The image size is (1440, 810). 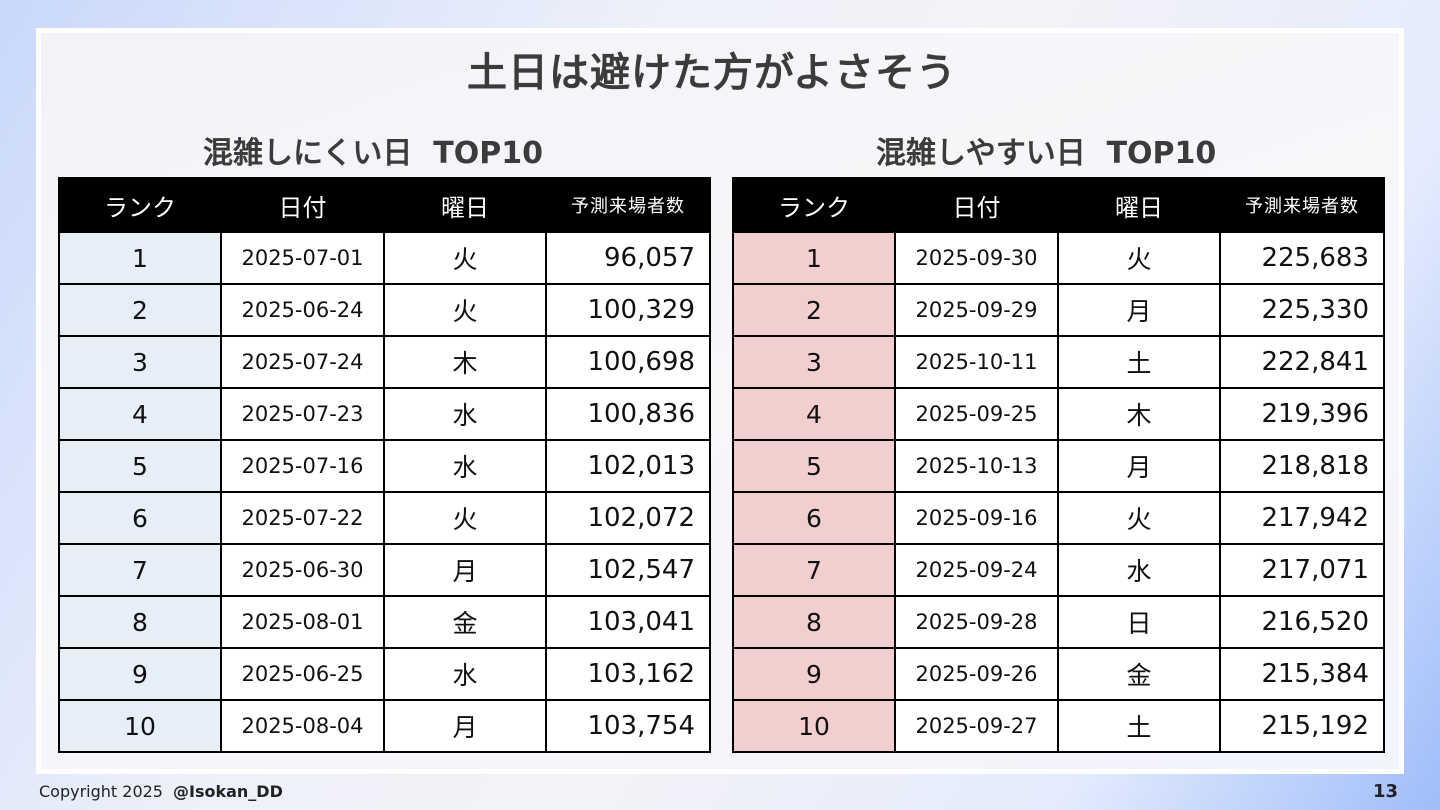 I want to click on date-cell: 2025-08-04, so click(x=302, y=726).